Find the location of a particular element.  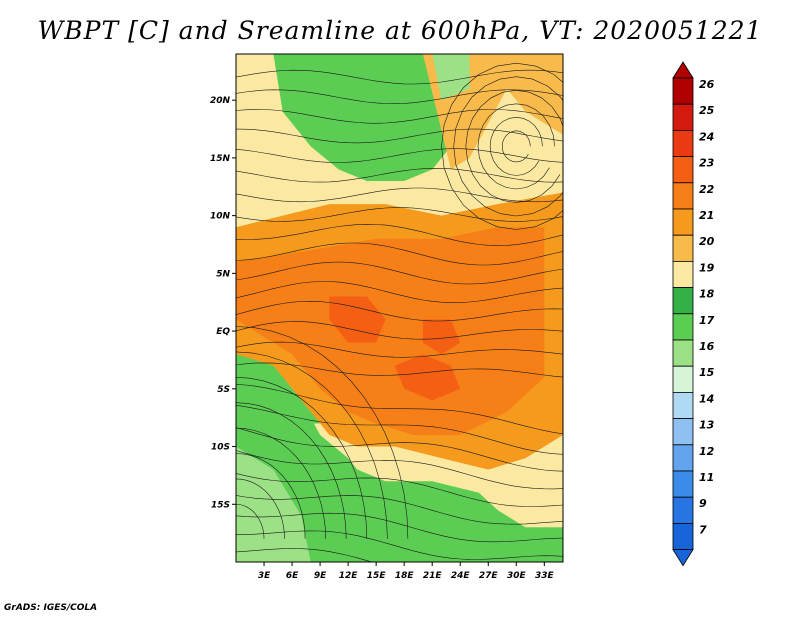

colorbar-label: 12 is located at coordinates (707, 451).